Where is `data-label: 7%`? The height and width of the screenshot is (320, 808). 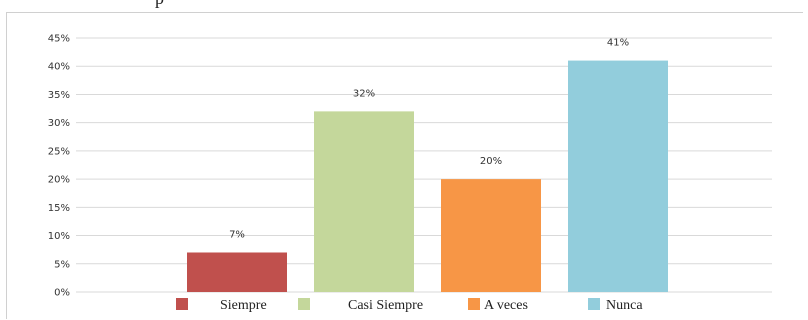
data-label: 7% is located at coordinates (237, 234).